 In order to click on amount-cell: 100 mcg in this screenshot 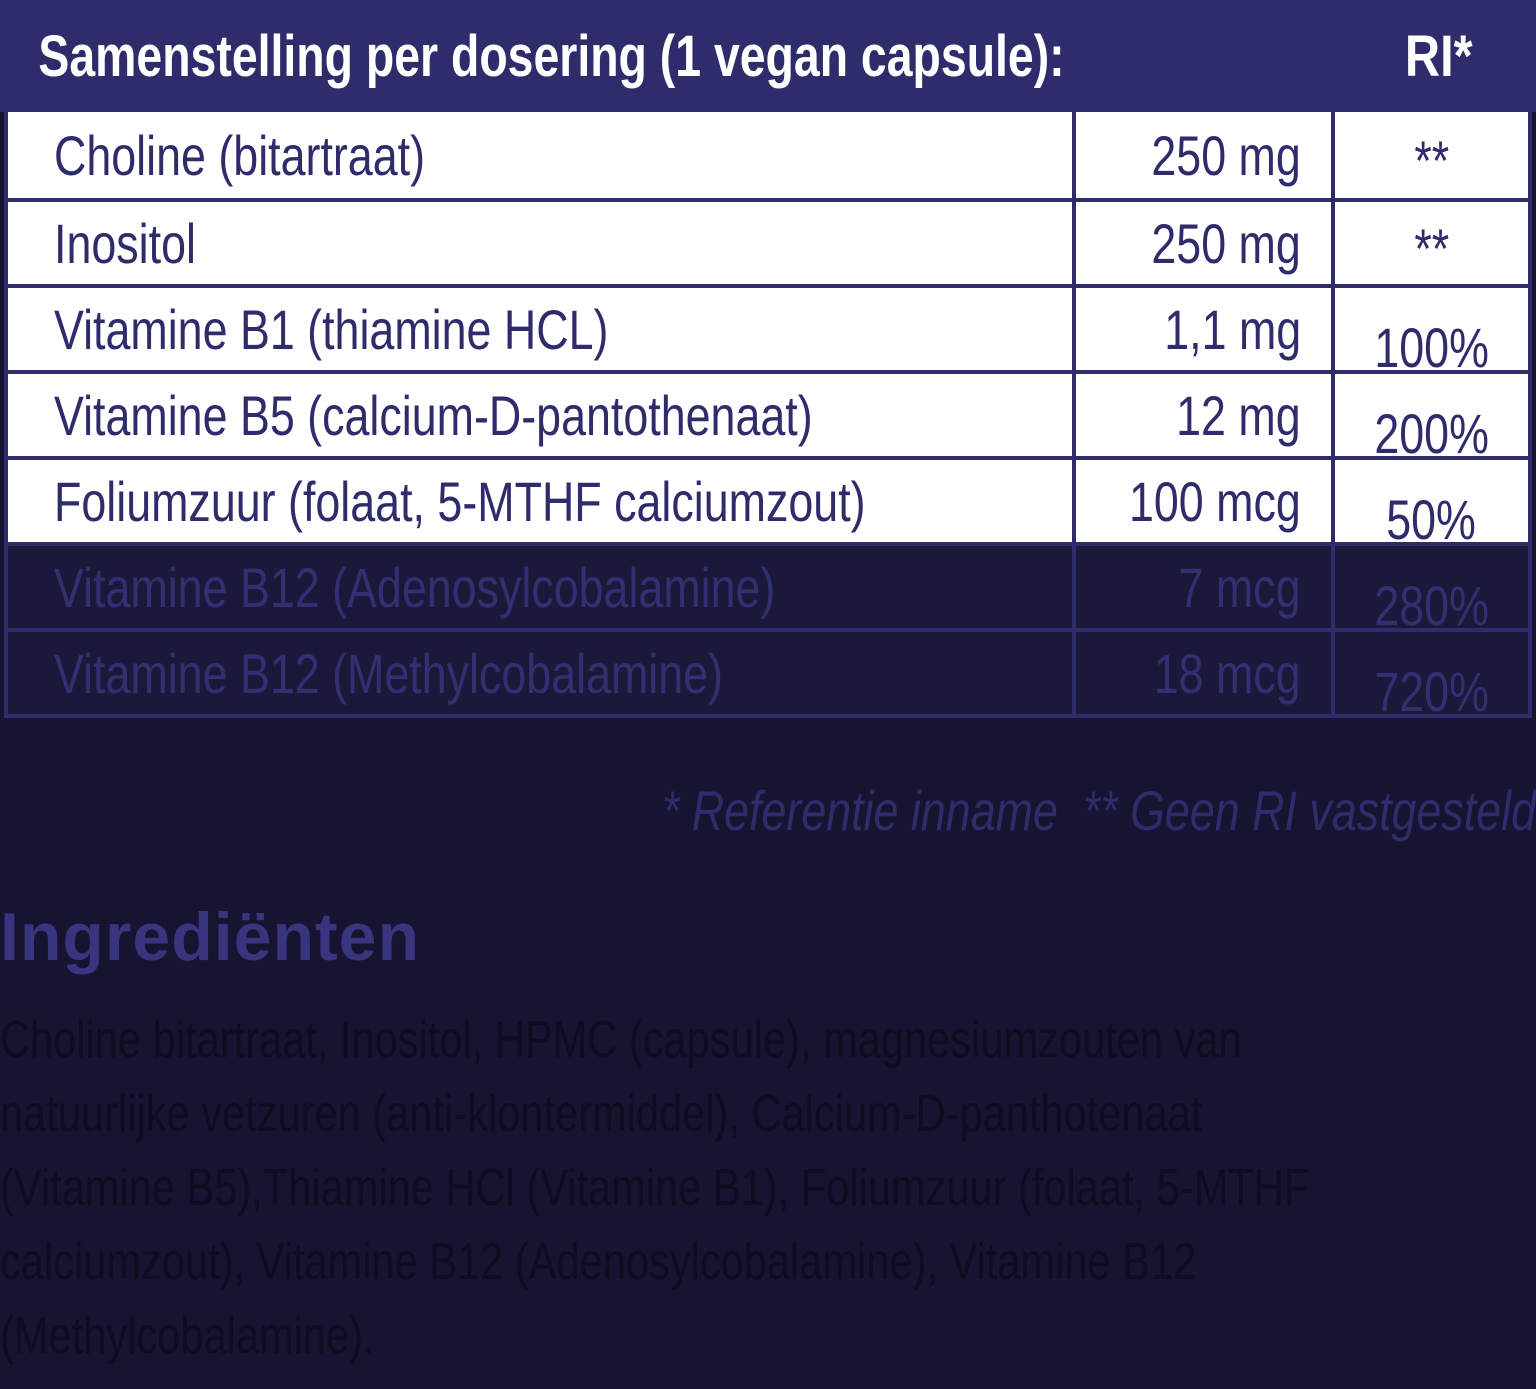, I will do `click(1203, 501)`.